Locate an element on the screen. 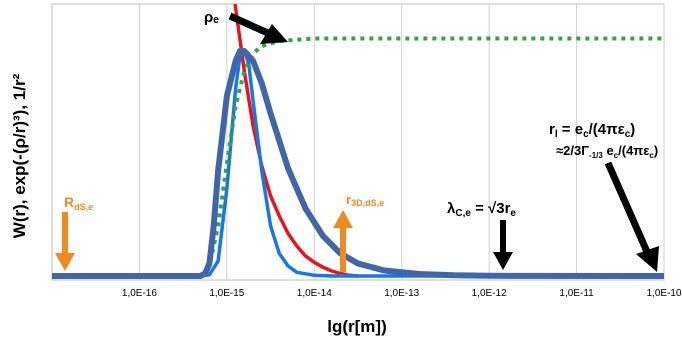 The height and width of the screenshot is (337, 682). r3d-sub: 3D,dS,e is located at coordinates (367, 203).